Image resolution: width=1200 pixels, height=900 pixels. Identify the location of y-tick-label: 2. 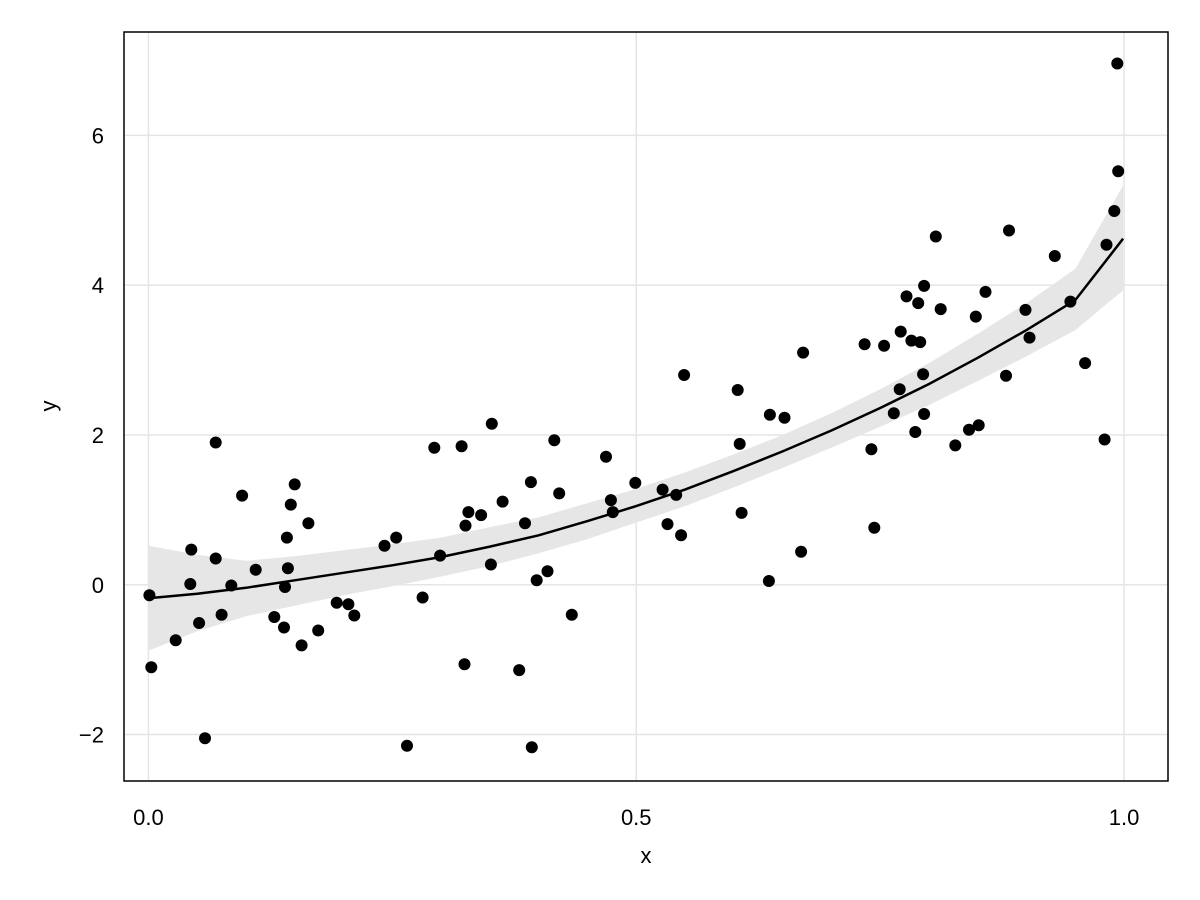
(98, 435).